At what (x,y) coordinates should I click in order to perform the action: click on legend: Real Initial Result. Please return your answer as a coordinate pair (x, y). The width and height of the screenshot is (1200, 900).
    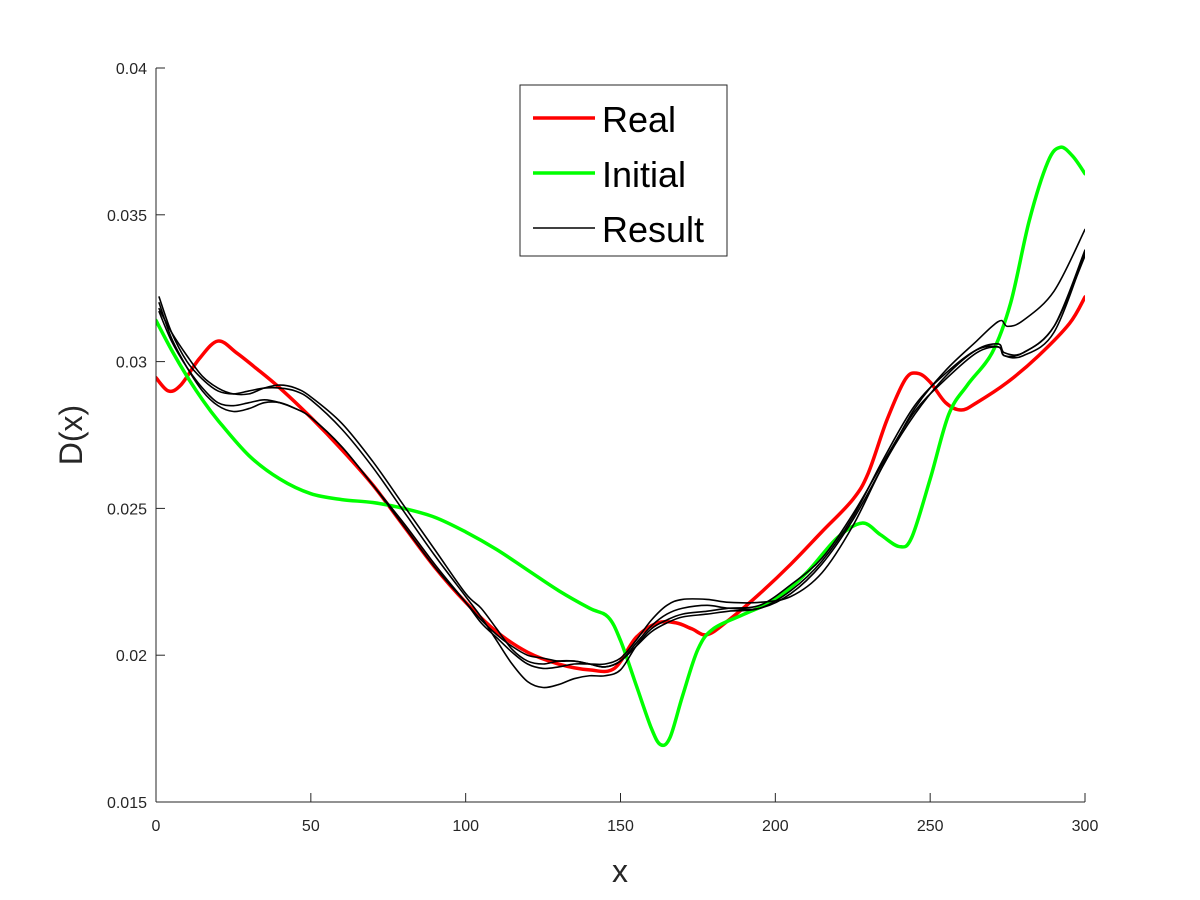
    Looking at the image, I should click on (623, 170).